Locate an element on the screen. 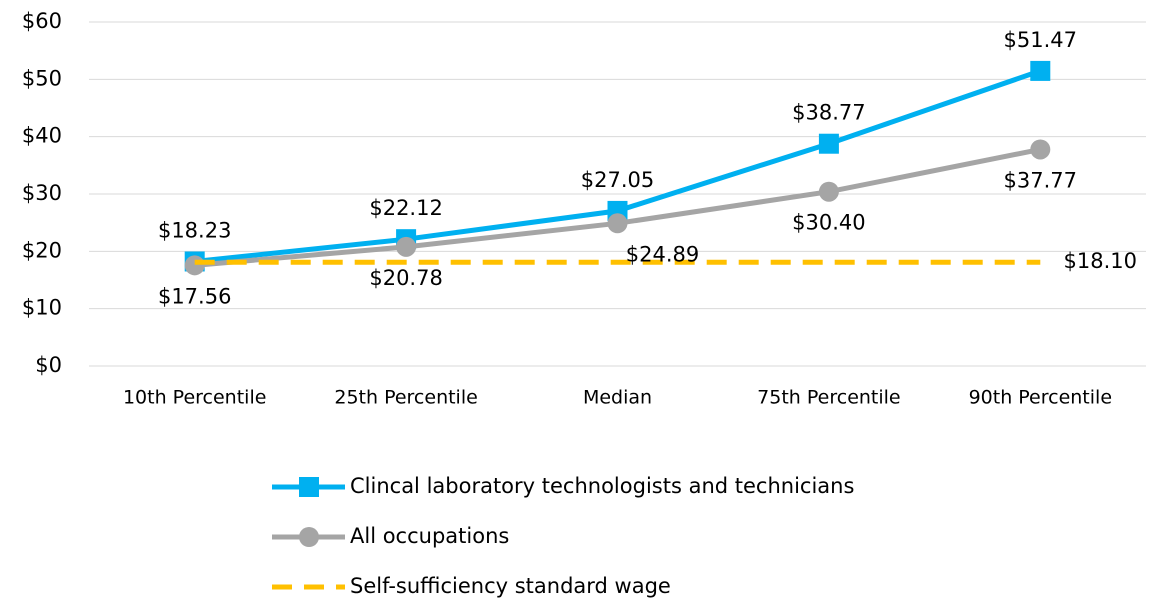 The width and height of the screenshot is (1166, 603). data-label: $51.47 is located at coordinates (1040, 40).